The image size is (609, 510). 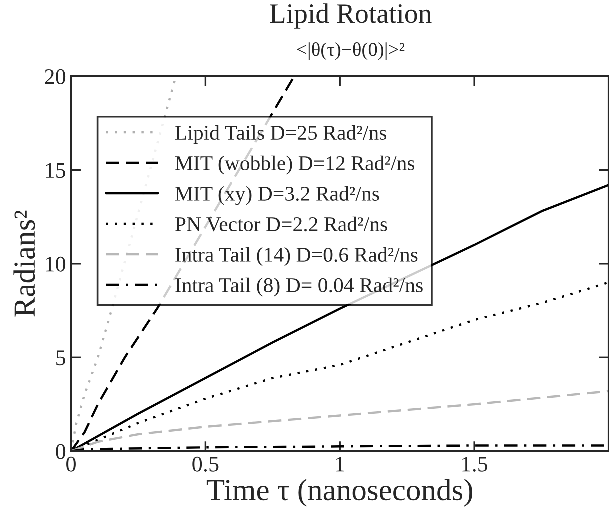 What do you see at coordinates (61, 452) in the screenshot?
I see `y-tick-label: 0` at bounding box center [61, 452].